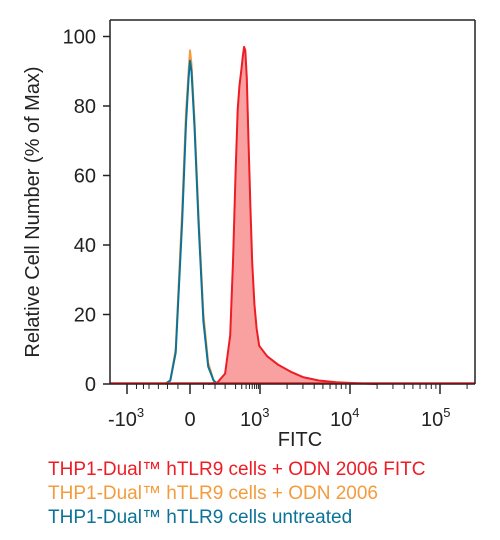 Image resolution: width=500 pixels, height=540 pixels. I want to click on x-tick-label-0: 0, so click(189, 420).